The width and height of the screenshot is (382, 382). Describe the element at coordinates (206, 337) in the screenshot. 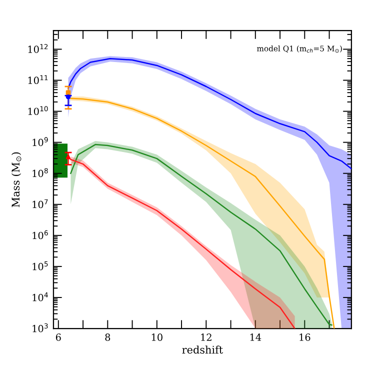

I see `x-tick-label: 12` at that location.